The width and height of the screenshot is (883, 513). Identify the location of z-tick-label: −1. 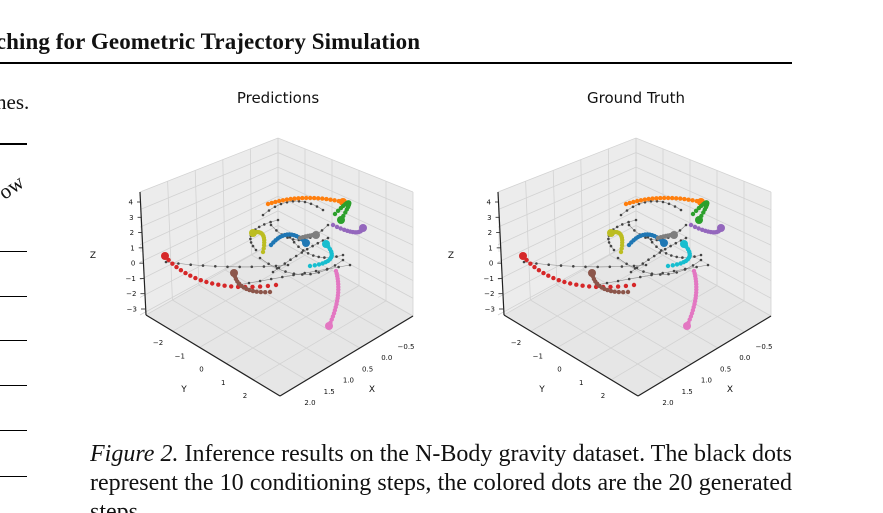
(131, 279).